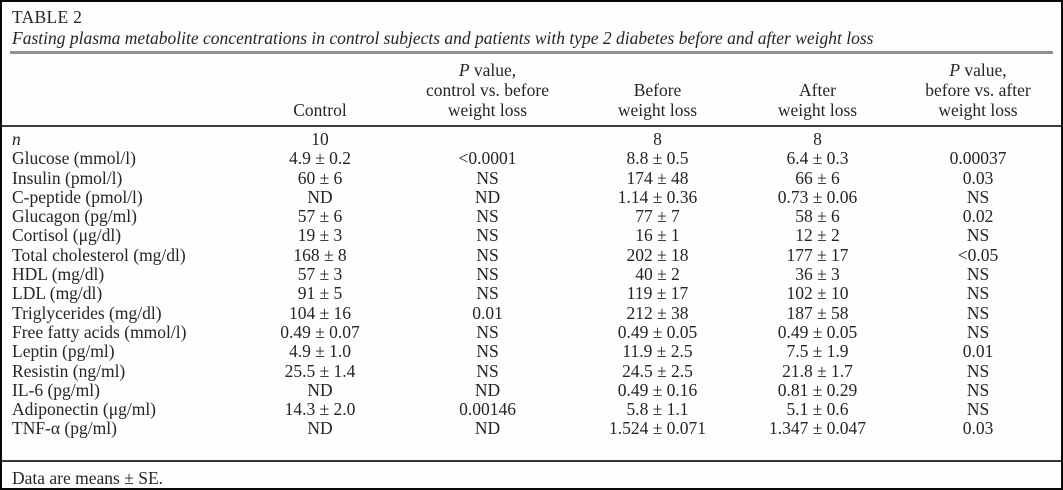 The width and height of the screenshot is (1063, 490). Describe the element at coordinates (817, 409) in the screenshot. I see `cell-after-weight-loss: 5.1 ± 0.6` at that location.